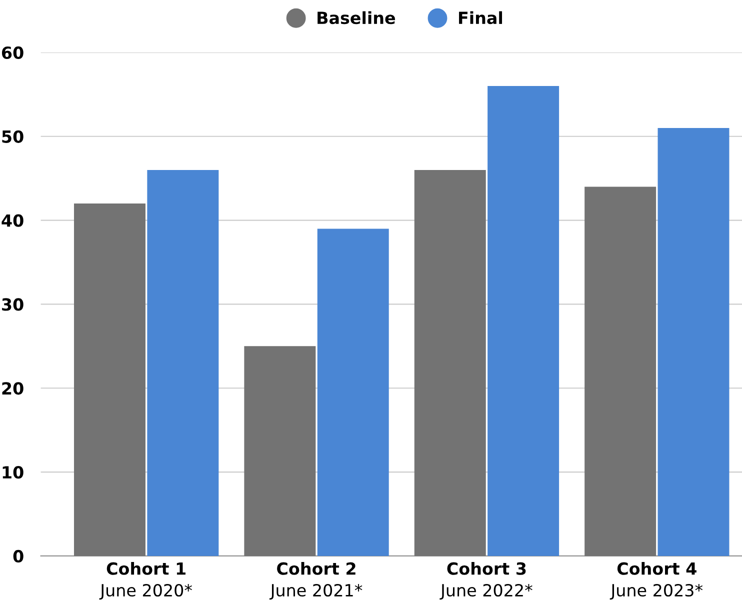 The height and width of the screenshot is (603, 742). What do you see at coordinates (13, 304) in the screenshot?
I see `y-tick-label: 30` at bounding box center [13, 304].